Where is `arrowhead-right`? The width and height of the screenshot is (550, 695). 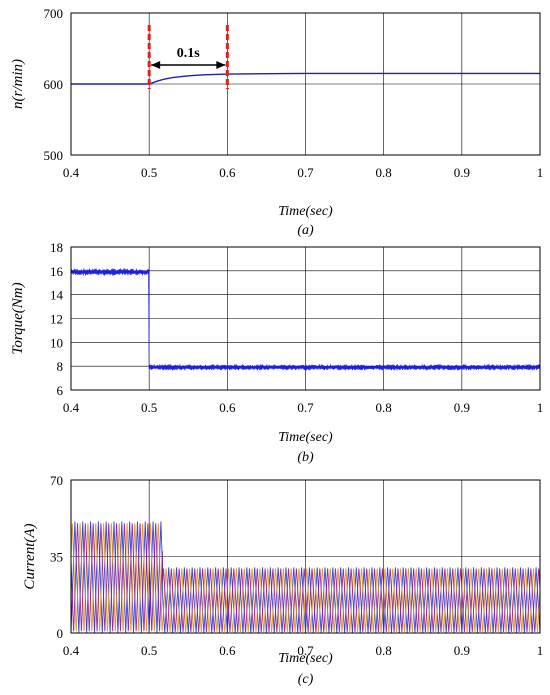 arrowhead-right is located at coordinates (221, 65).